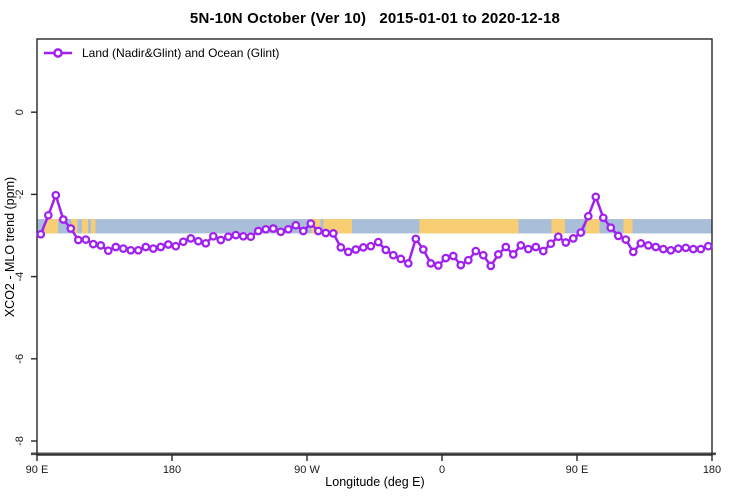 This screenshot has width=750, height=500. I want to click on x-tick-label: 0, so click(442, 470).